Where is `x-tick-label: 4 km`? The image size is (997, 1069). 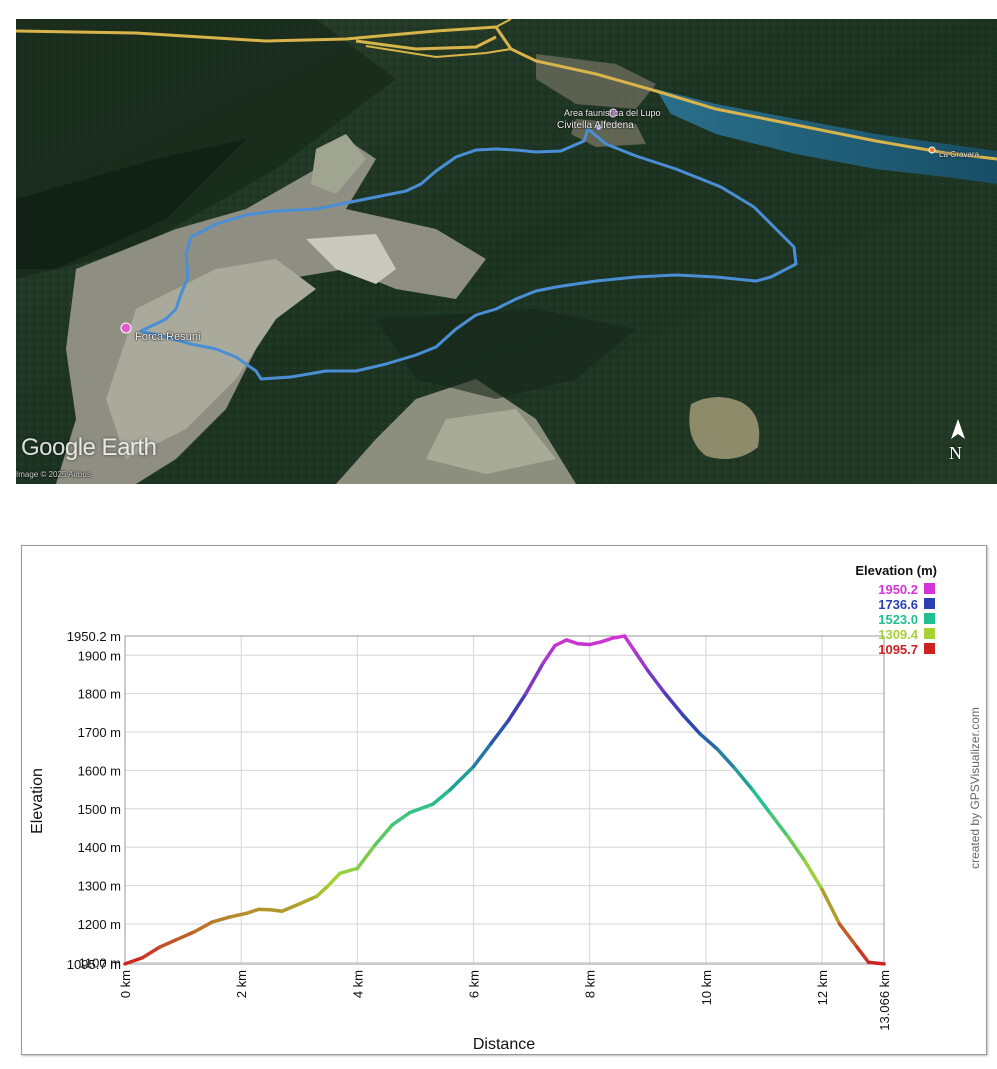 x-tick-label: 4 km is located at coordinates (357, 984).